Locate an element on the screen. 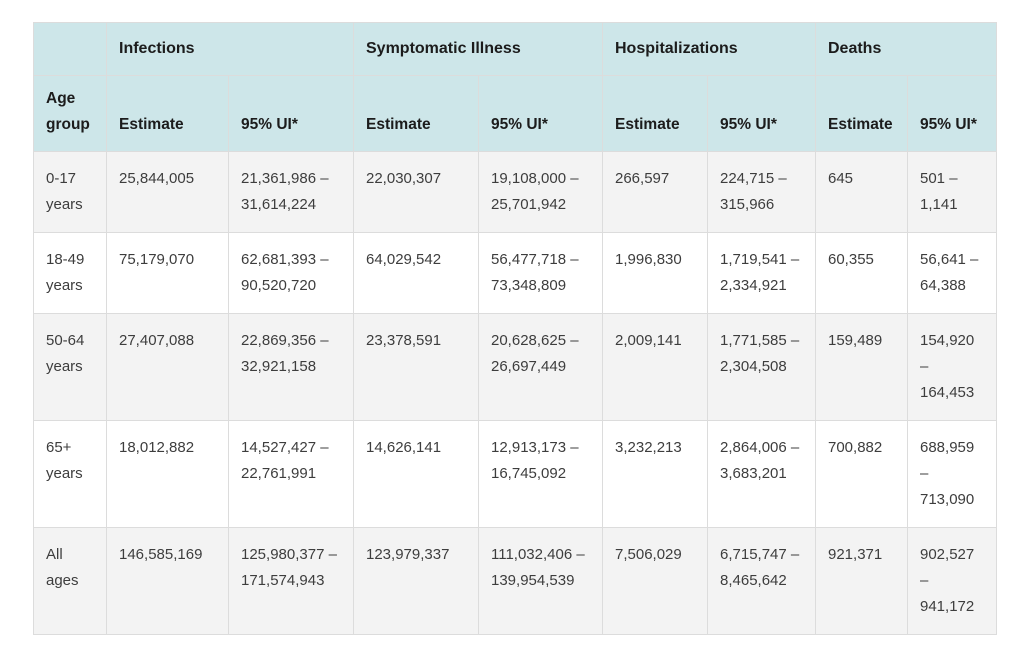 The width and height of the screenshot is (1014, 657). hospitalizations-ui-header: 95% UI* is located at coordinates (761, 113).